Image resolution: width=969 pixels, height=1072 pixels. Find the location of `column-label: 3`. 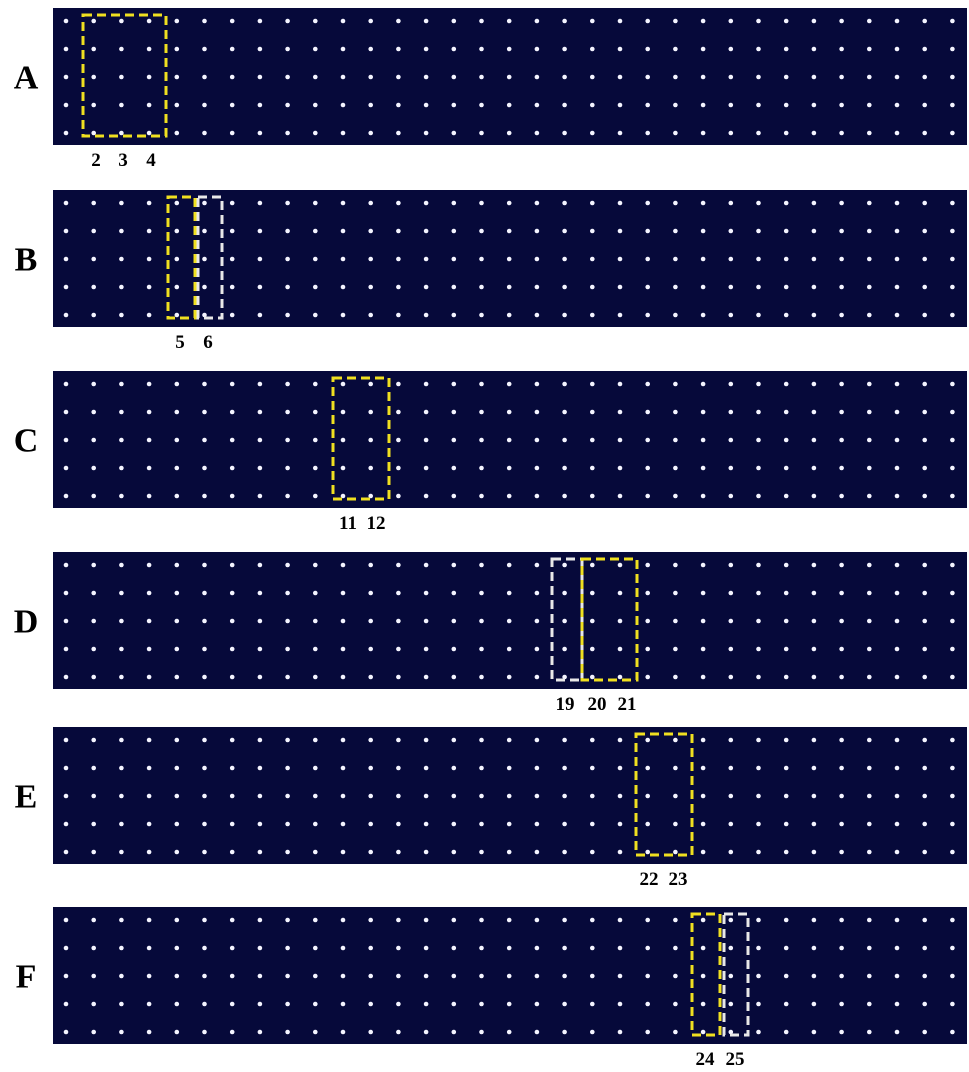

column-label: 3 is located at coordinates (123, 160).